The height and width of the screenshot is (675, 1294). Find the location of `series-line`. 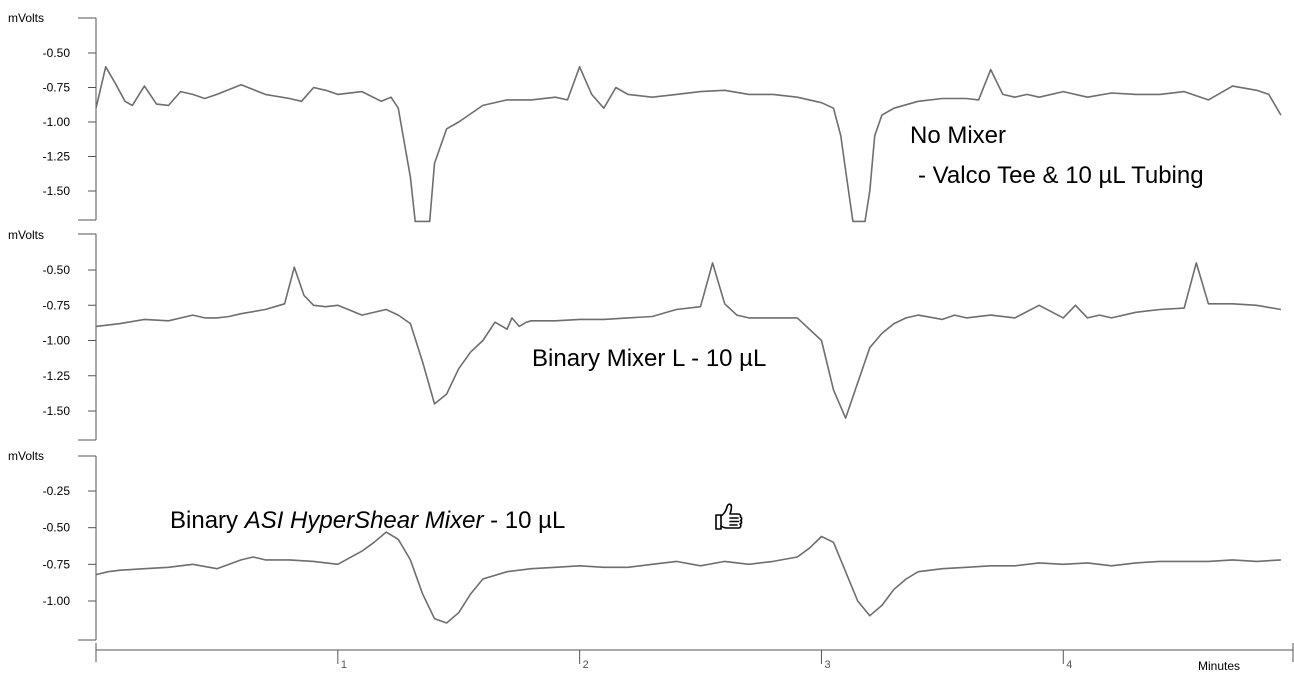

series-line is located at coordinates (688, 577).